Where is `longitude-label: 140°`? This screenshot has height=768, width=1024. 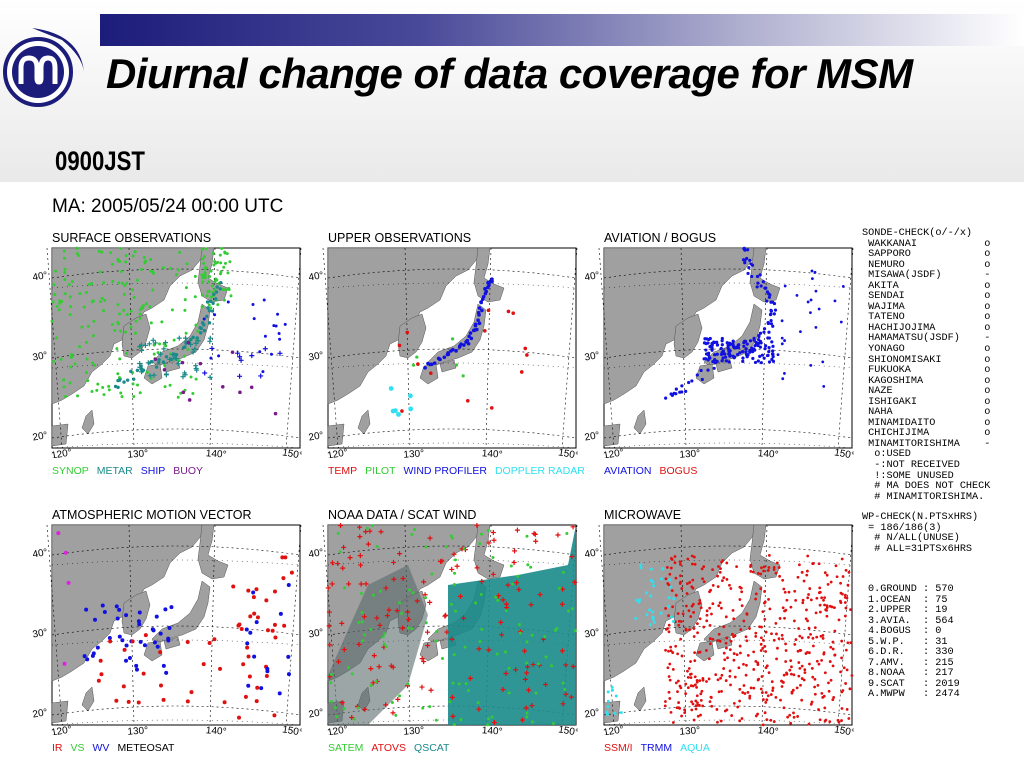 longitude-label: 140° is located at coordinates (767, 453).